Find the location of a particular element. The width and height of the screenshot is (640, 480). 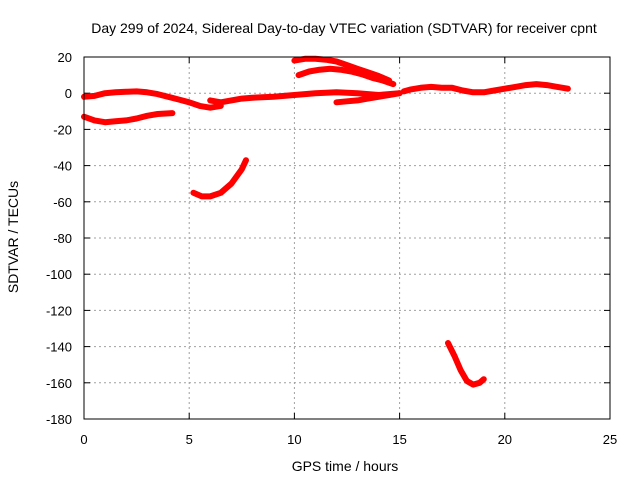

series-track-b is located at coordinates (128, 118).